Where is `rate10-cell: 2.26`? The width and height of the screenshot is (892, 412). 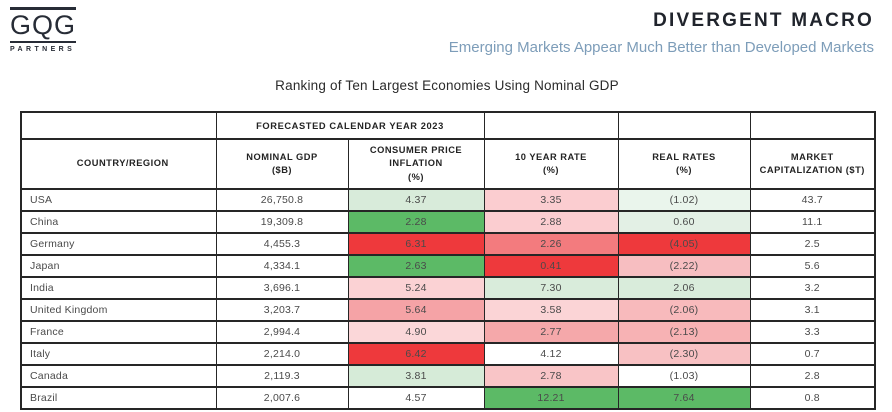
rate10-cell: 2.26 is located at coordinates (551, 244).